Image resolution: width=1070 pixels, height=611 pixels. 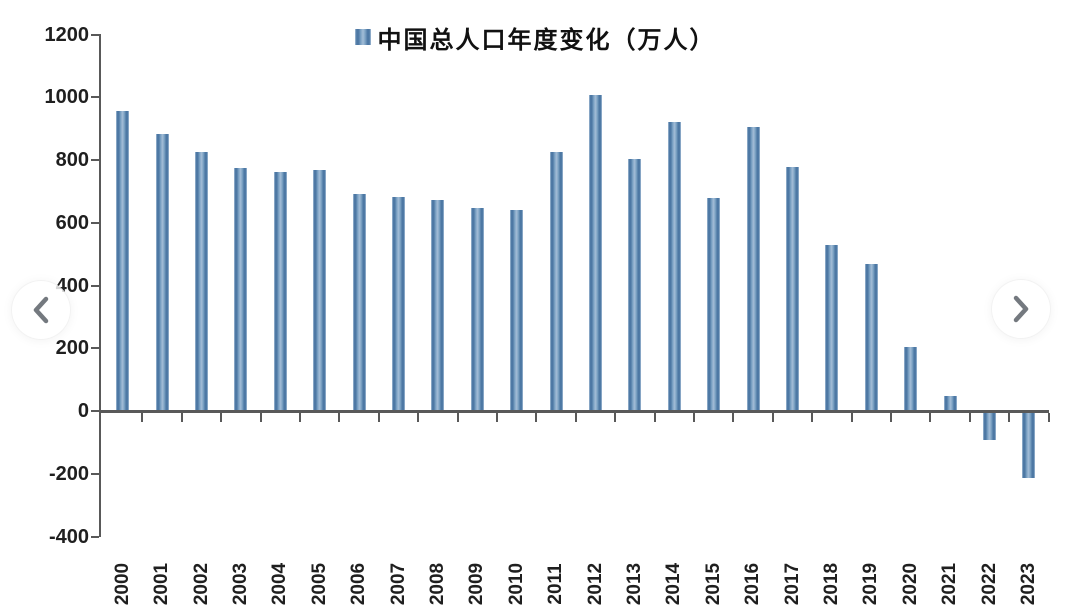 What do you see at coordinates (556, 281) in the screenshot?
I see `bar-2011` at bounding box center [556, 281].